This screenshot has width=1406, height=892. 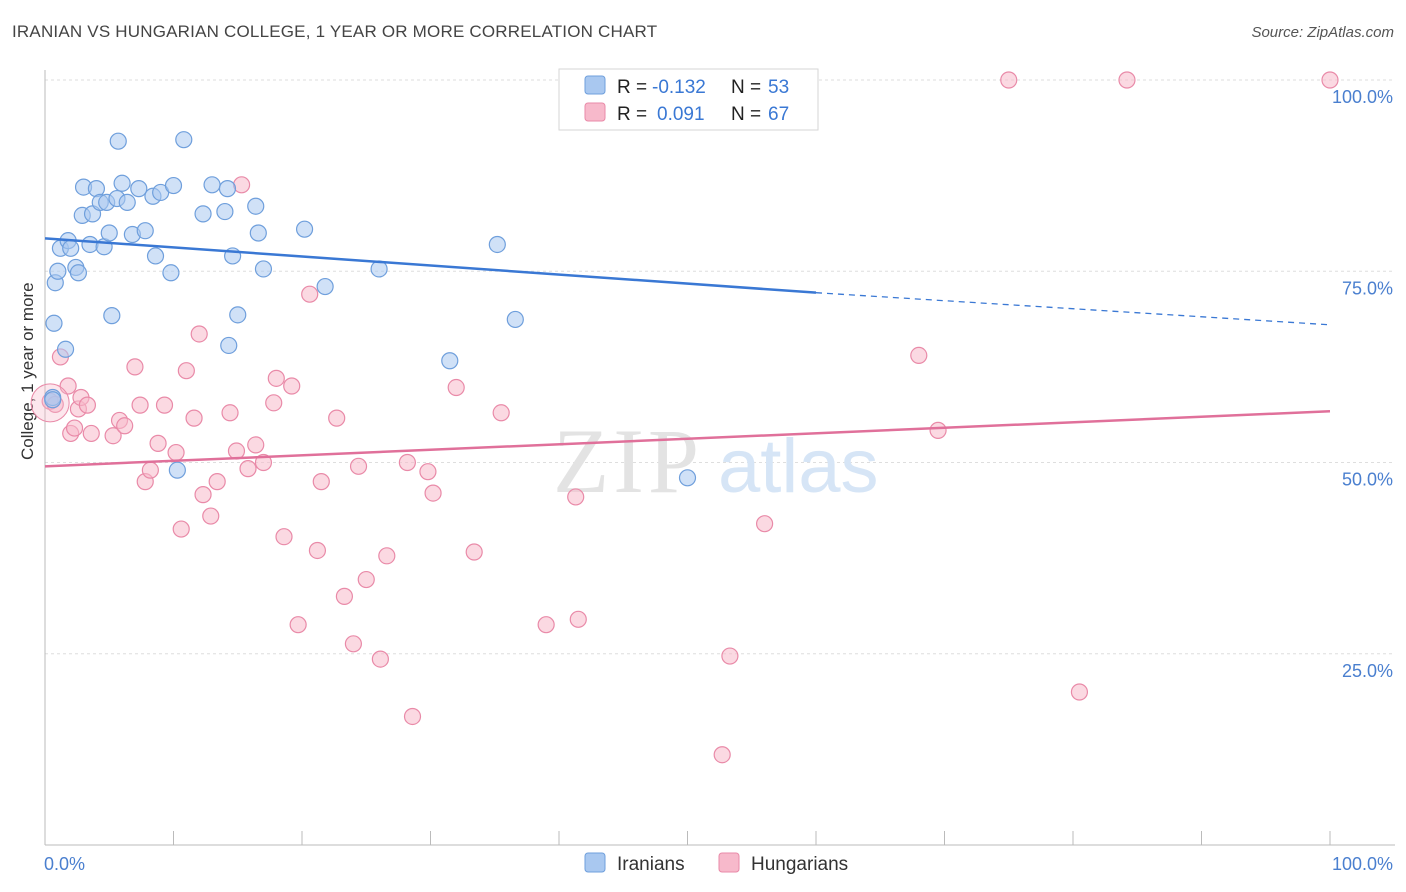 What do you see at coordinates (1362, 864) in the screenshot?
I see `x-tick-label-1: 100.0%` at bounding box center [1362, 864].